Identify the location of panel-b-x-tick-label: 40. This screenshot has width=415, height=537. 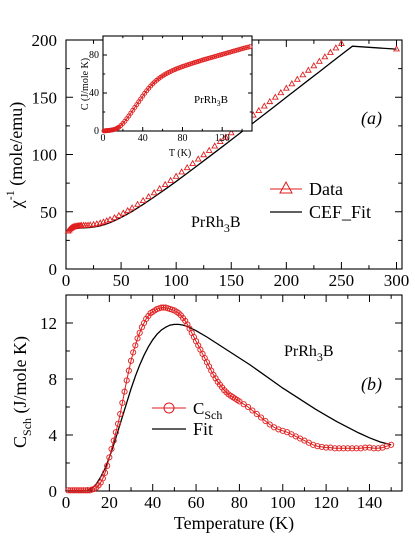
(152, 502).